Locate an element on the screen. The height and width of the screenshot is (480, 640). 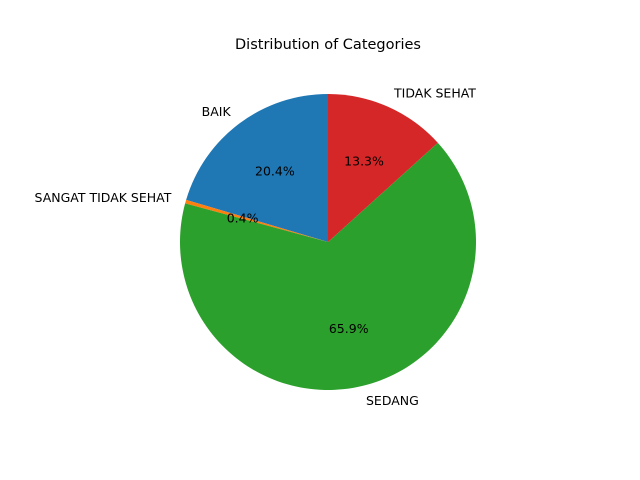
pie-slice-baik is located at coordinates (257, 168).